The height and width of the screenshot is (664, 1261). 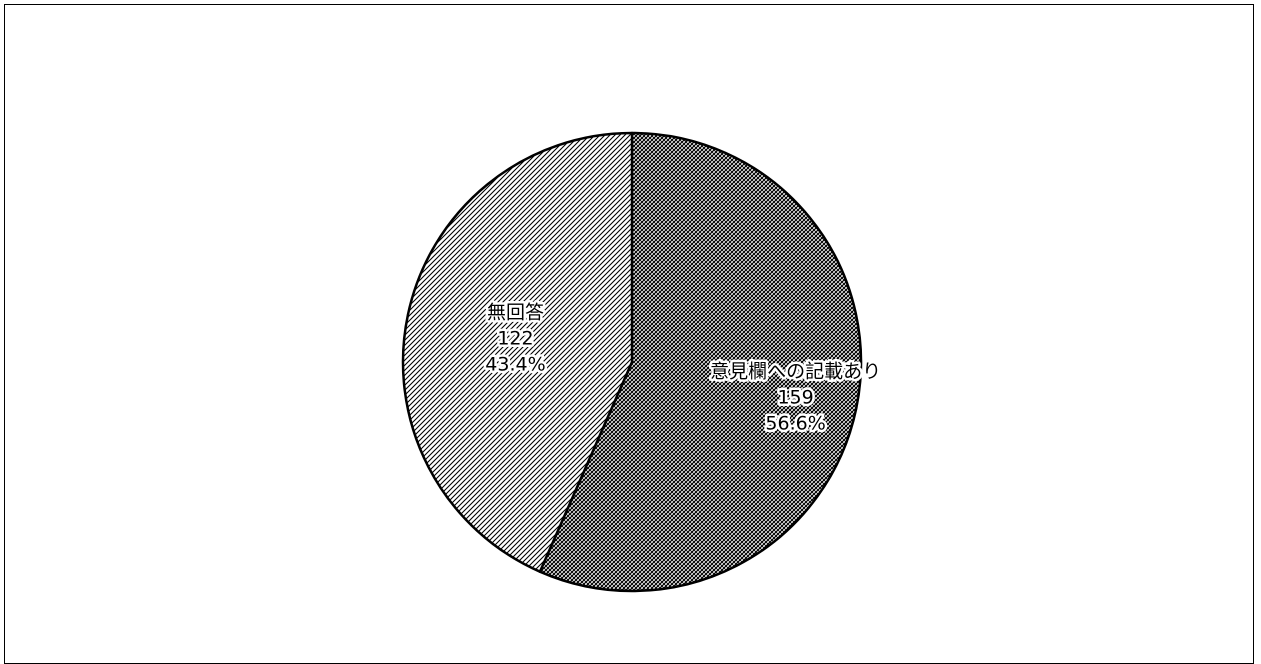 What do you see at coordinates (515, 339) in the screenshot?
I see `slice-value-label: 122` at bounding box center [515, 339].